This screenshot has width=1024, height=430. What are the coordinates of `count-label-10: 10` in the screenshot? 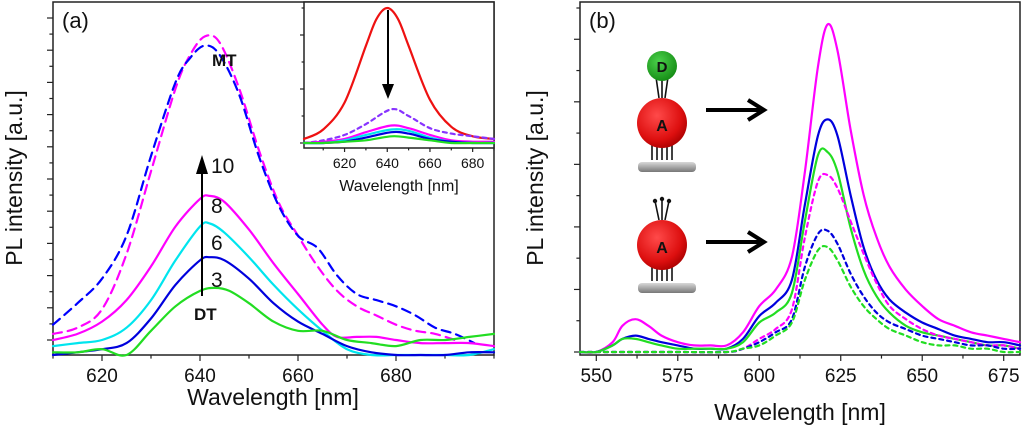 It's located at (222, 166).